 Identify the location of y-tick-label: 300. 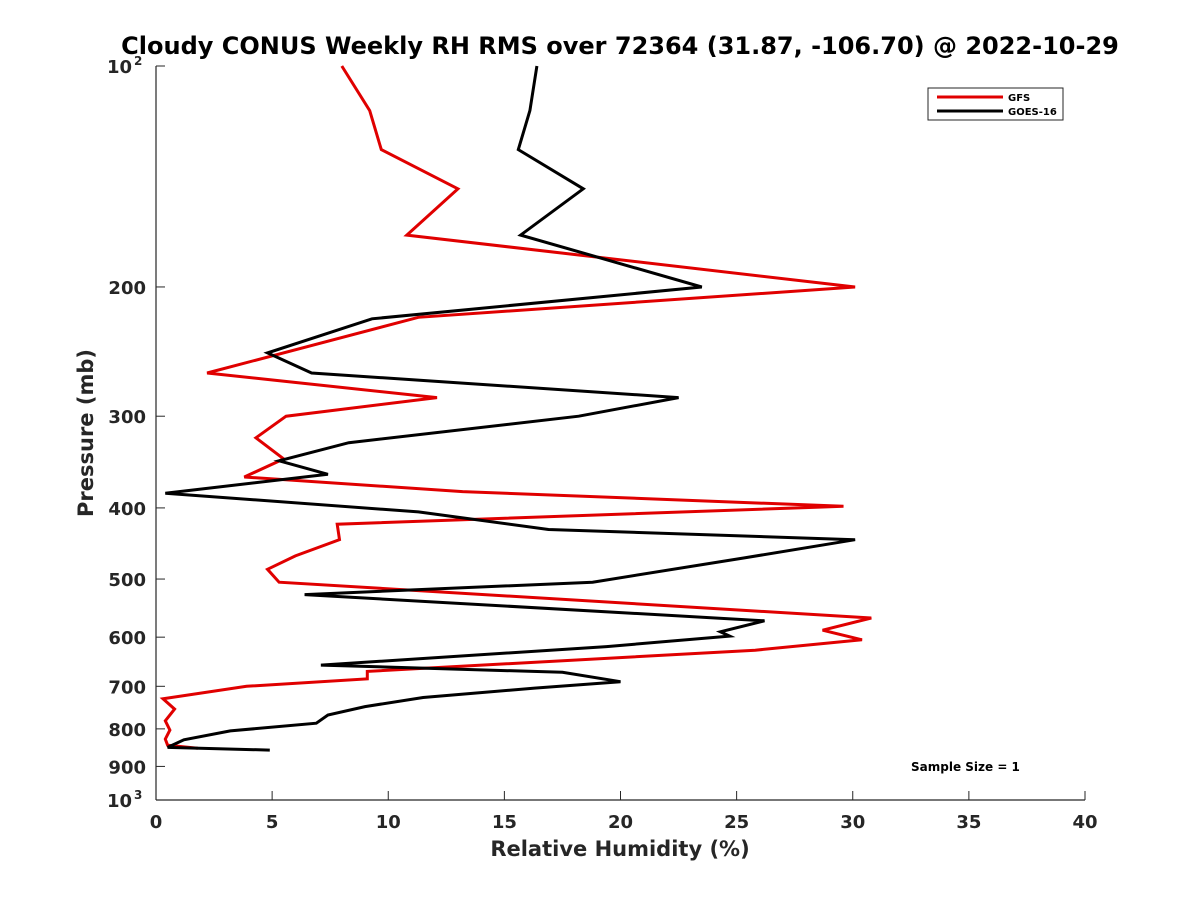
(127, 417).